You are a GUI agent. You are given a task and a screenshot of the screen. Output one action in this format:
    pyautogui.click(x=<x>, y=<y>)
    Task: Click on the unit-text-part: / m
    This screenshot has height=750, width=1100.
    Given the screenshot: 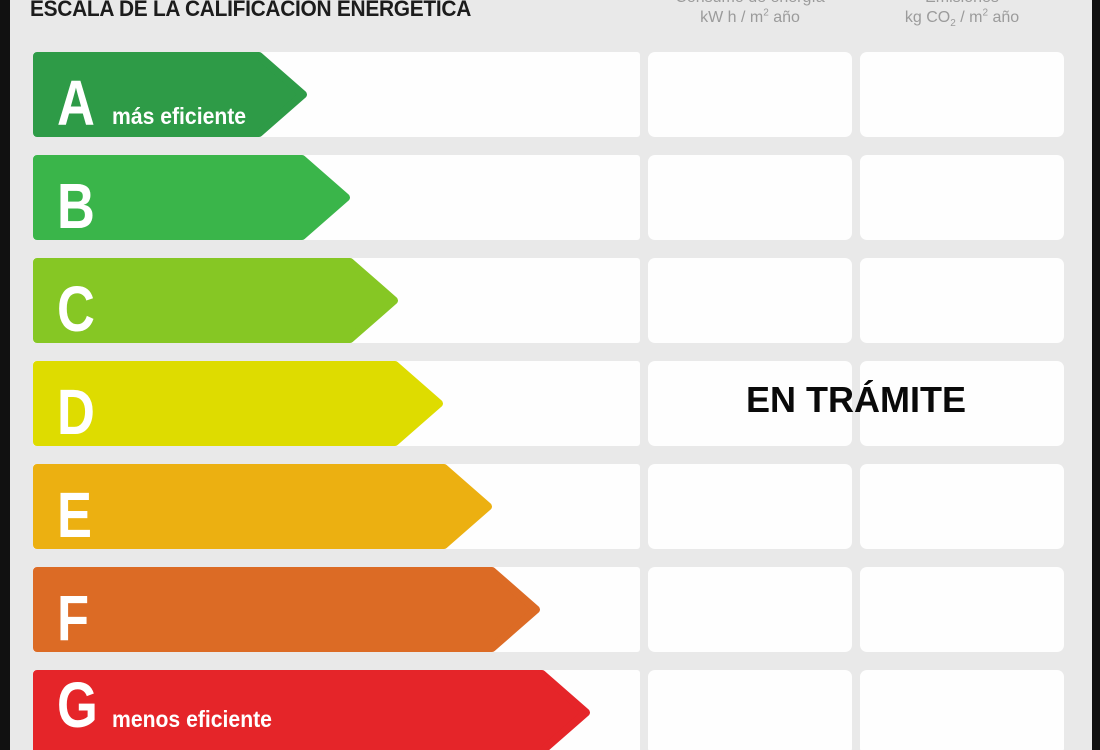 What is the action you would take?
    pyautogui.click(x=969, y=17)
    